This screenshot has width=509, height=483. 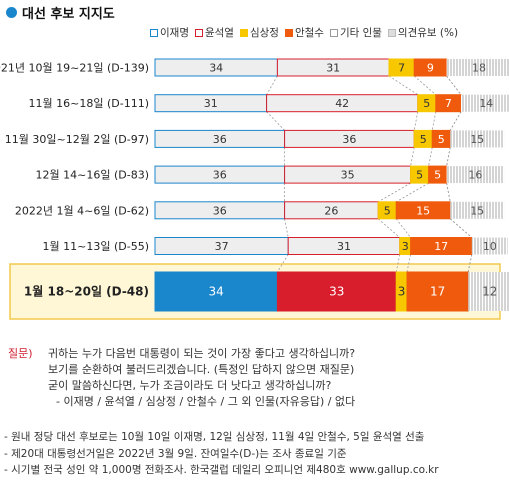 What do you see at coordinates (11, 12) in the screenshot?
I see `bullet-dot-icon` at bounding box center [11, 12].